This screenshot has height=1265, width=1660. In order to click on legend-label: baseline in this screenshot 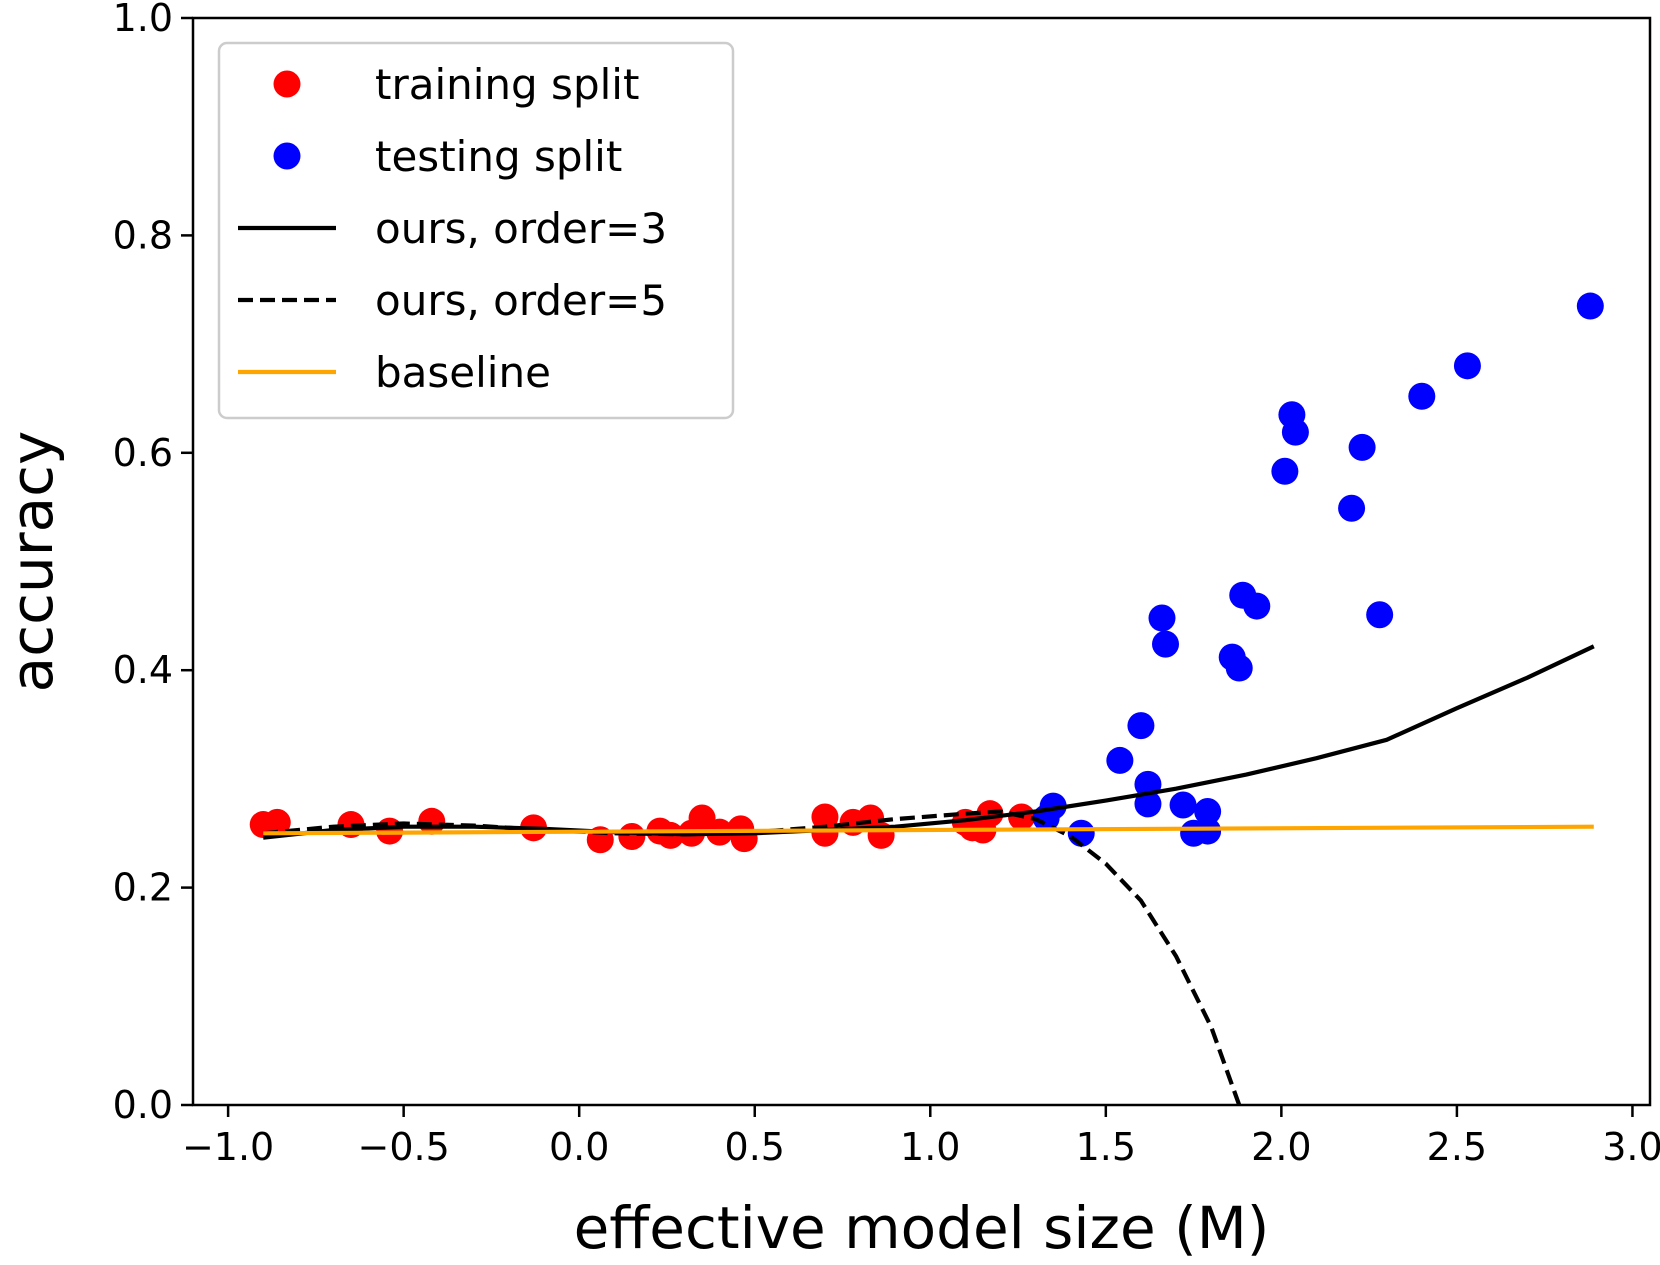, I will do `click(463, 372)`.